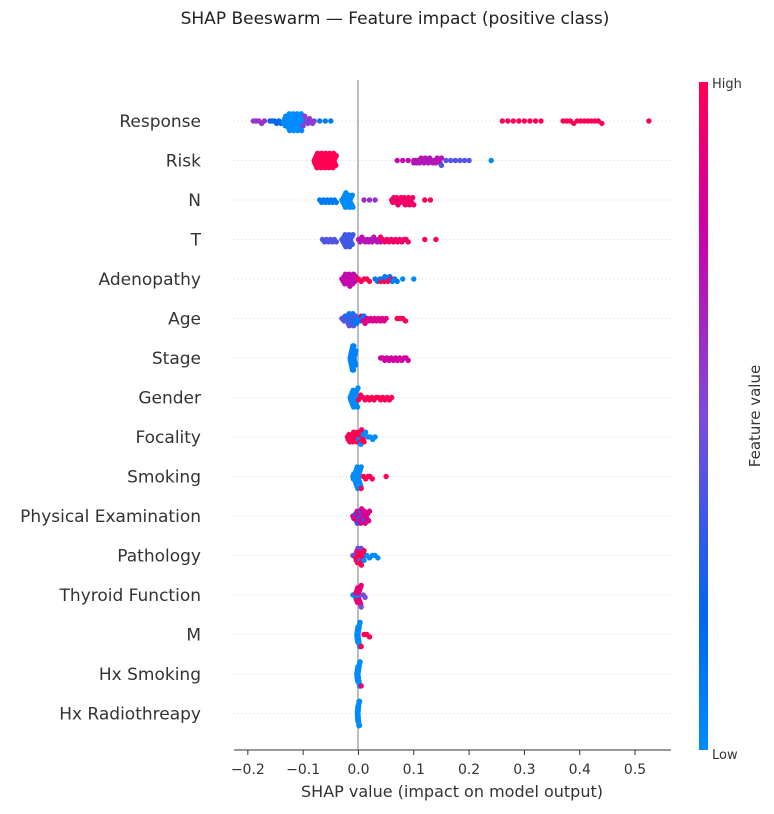 The height and width of the screenshot is (814, 774). I want to click on feature-label: Risk, so click(183, 162).